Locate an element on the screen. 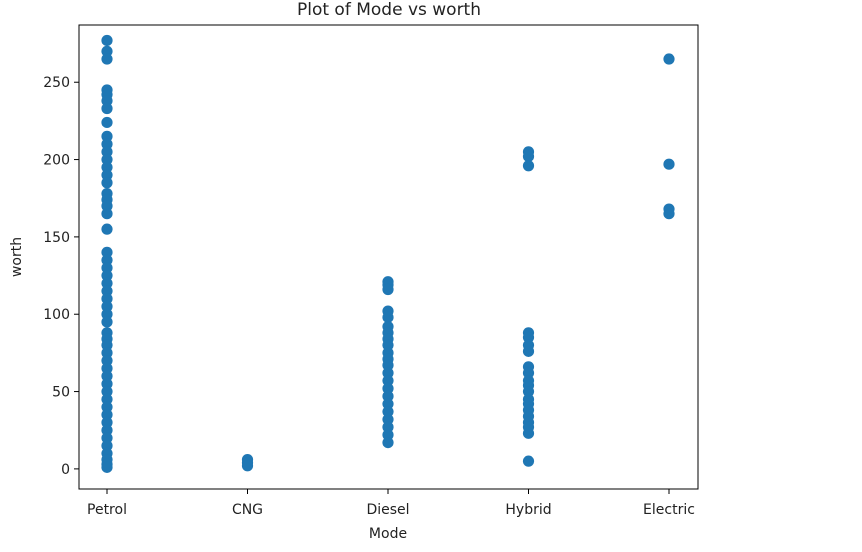 This screenshot has width=862, height=552. y-tick-label: 200 is located at coordinates (56, 161).